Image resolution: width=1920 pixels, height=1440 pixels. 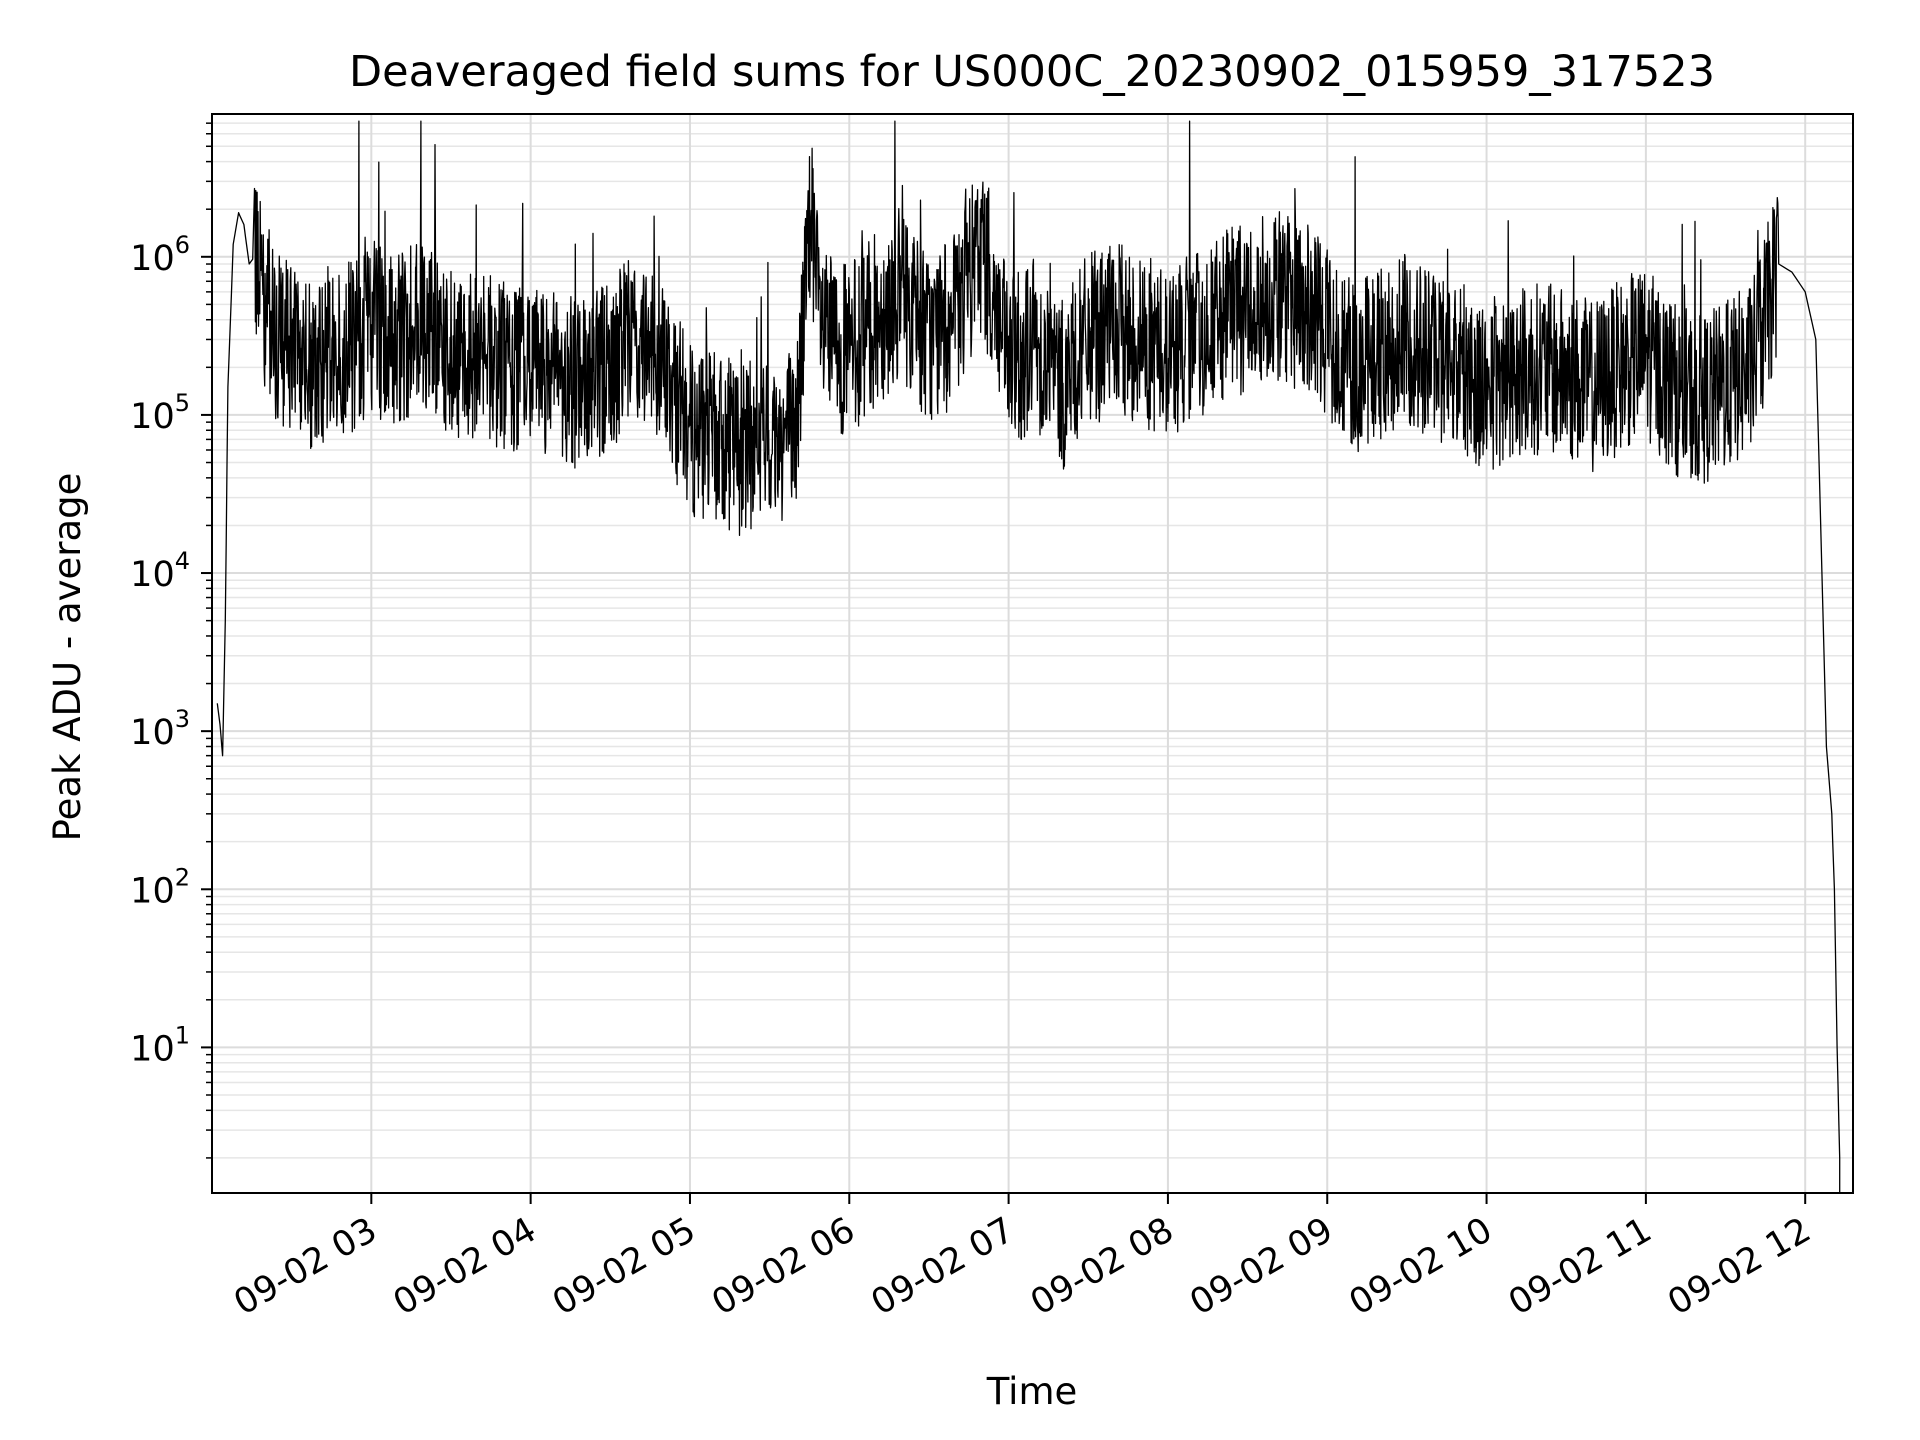 I want to click on y-tick-label: 10⁵, so click(x=160, y=413).